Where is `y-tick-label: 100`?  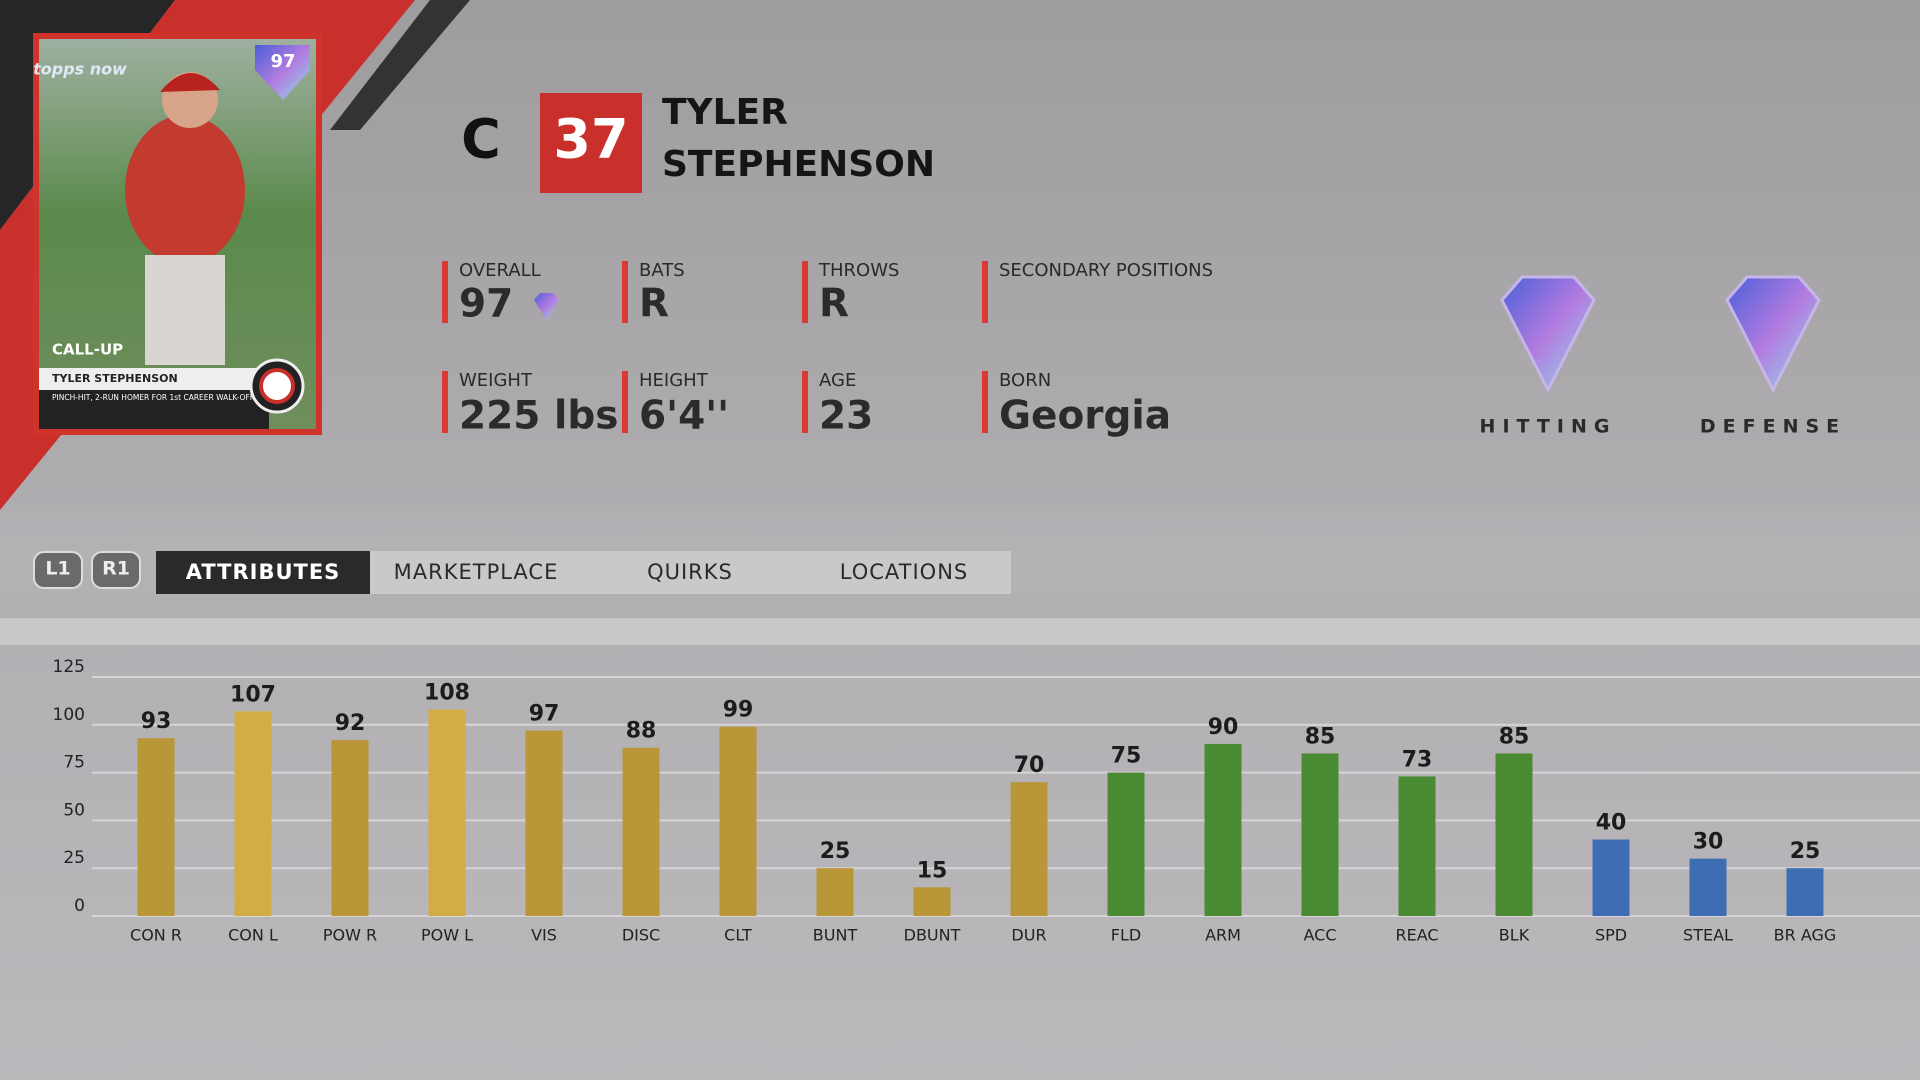 y-tick-label: 100 is located at coordinates (69, 715).